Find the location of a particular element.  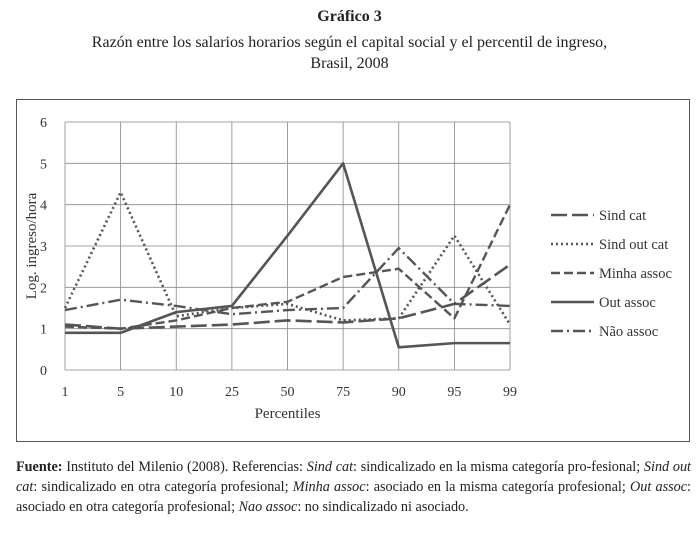

ref-nao-assoc-term: Nao assoc is located at coordinates (268, 507).